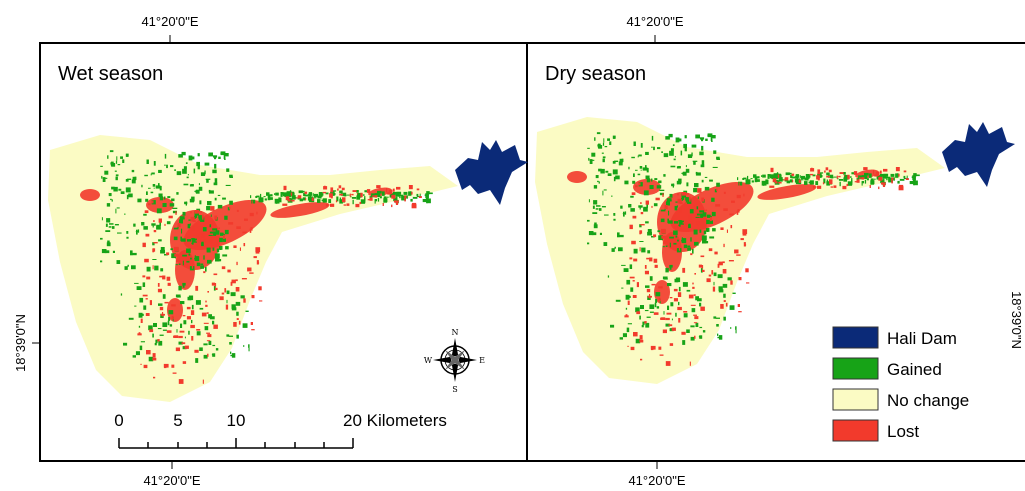 The image size is (1025, 491). What do you see at coordinates (280, 430) in the screenshot?
I see `scale-bar: 0 5 10 20 Kilometers` at bounding box center [280, 430].